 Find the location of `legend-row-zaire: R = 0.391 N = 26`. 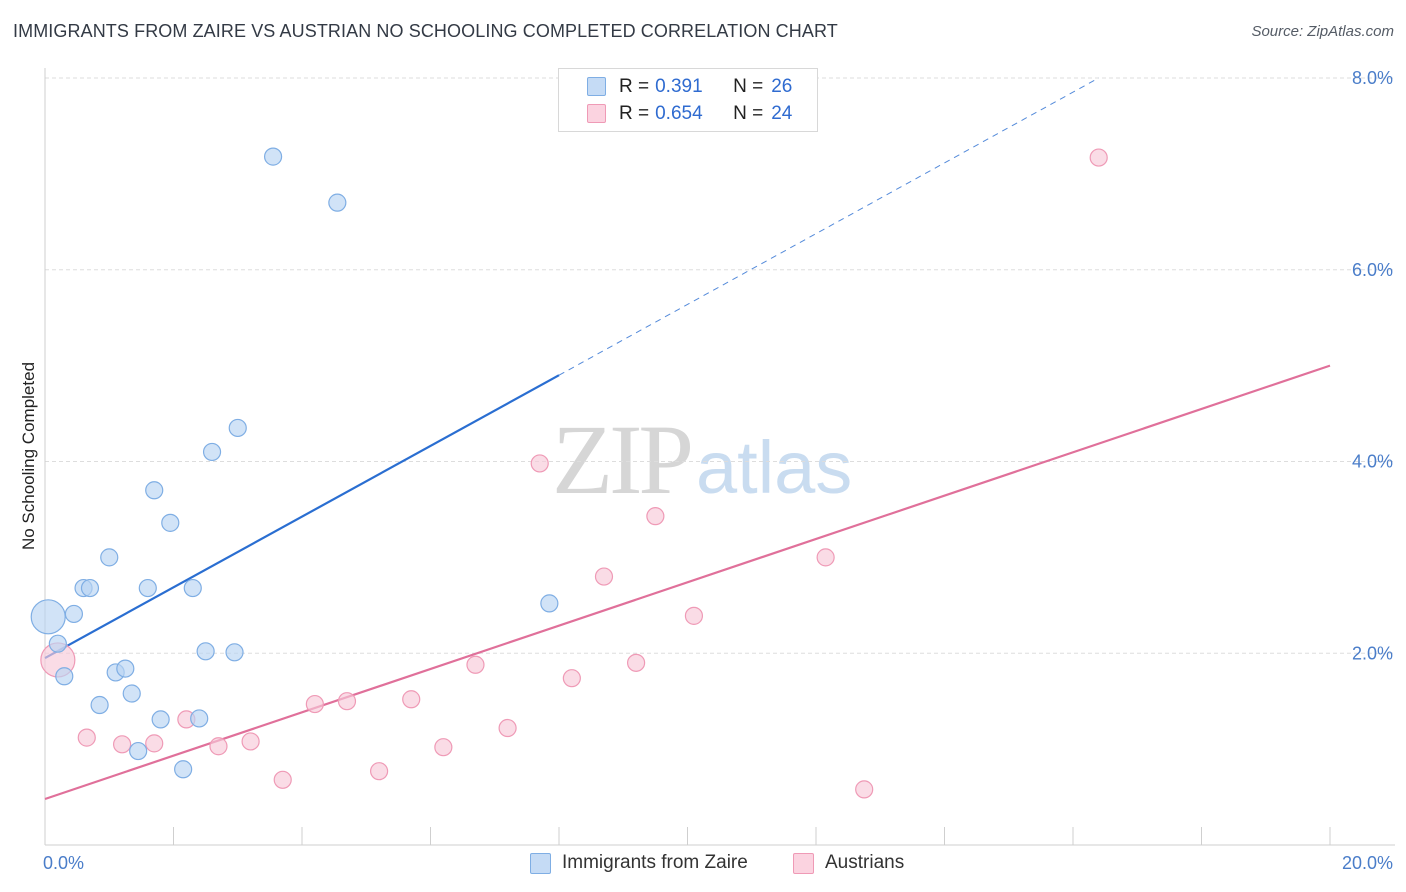

legend-row-zaire: R = 0.391 N = 26 is located at coordinates (675, 86).